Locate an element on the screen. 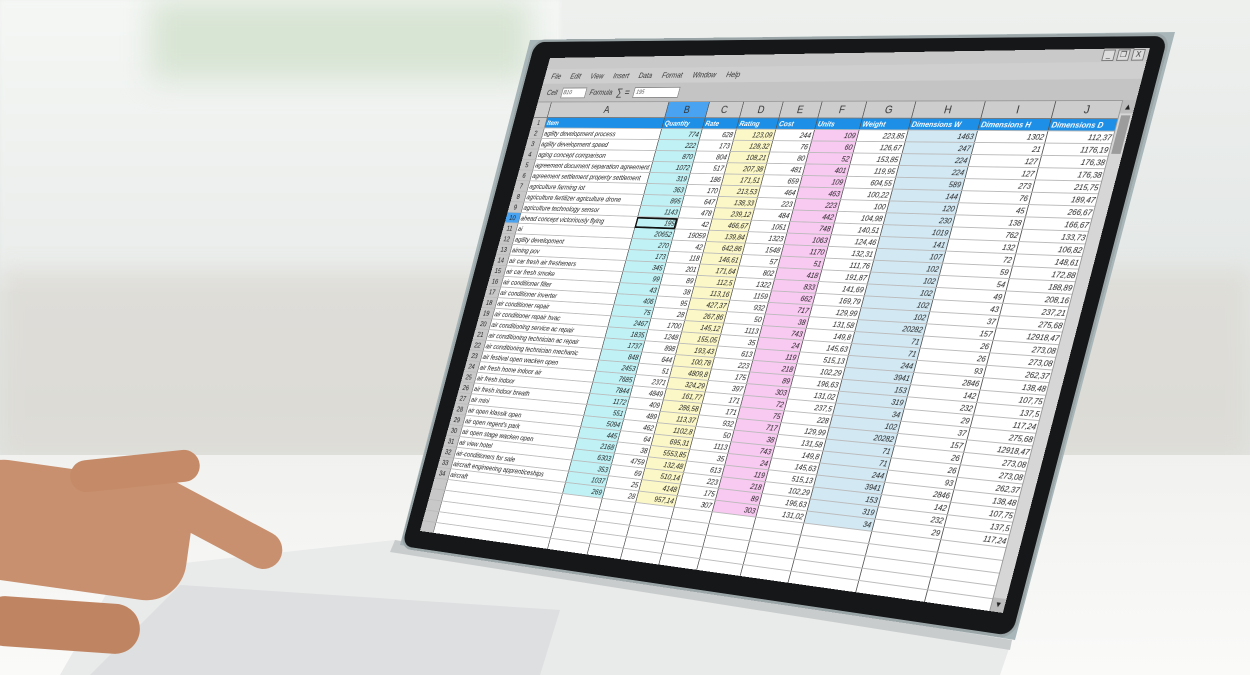 The height and width of the screenshot is (675, 1250). cell-rating: 108,21 is located at coordinates (748, 157).